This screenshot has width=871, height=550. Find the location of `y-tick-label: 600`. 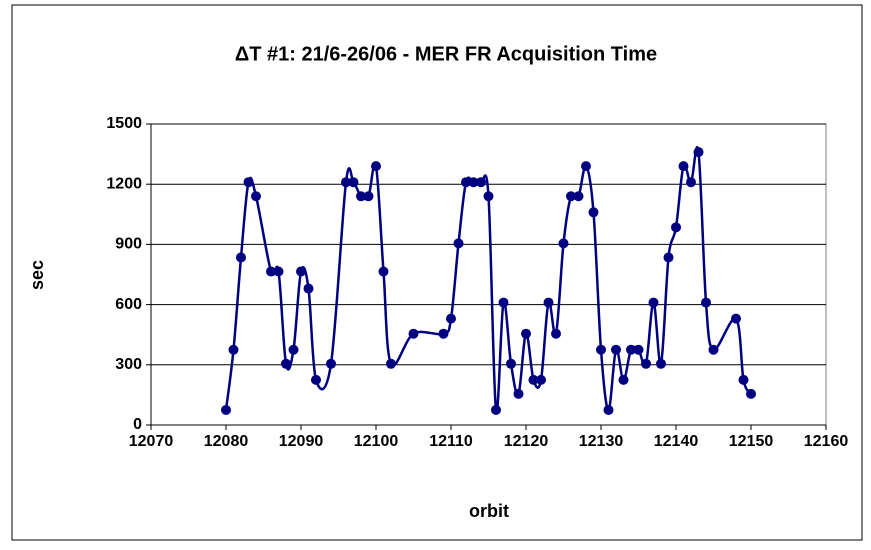

y-tick-label: 600 is located at coordinates (128, 304).